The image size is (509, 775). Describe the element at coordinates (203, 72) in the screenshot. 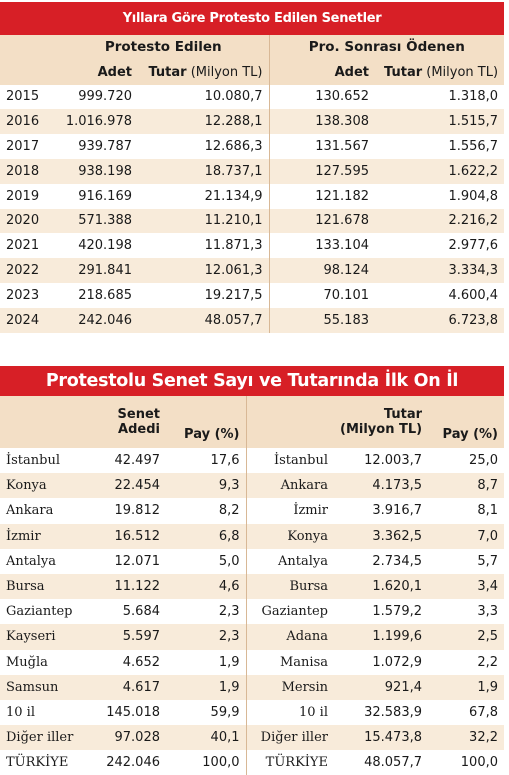

I see `col-tutar: Tutar (Milyon TL)` at that location.